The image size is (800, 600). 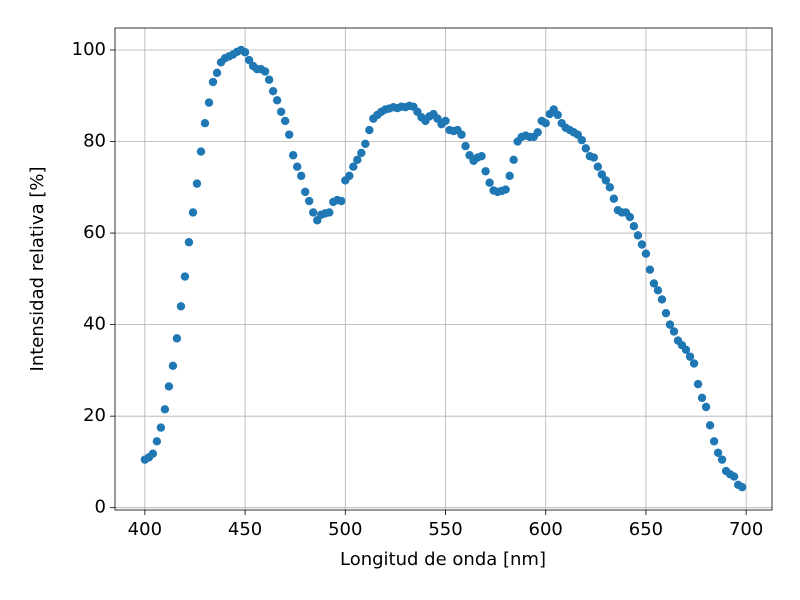 What do you see at coordinates (100, 507) in the screenshot?
I see `y-tick-label: 0` at bounding box center [100, 507].